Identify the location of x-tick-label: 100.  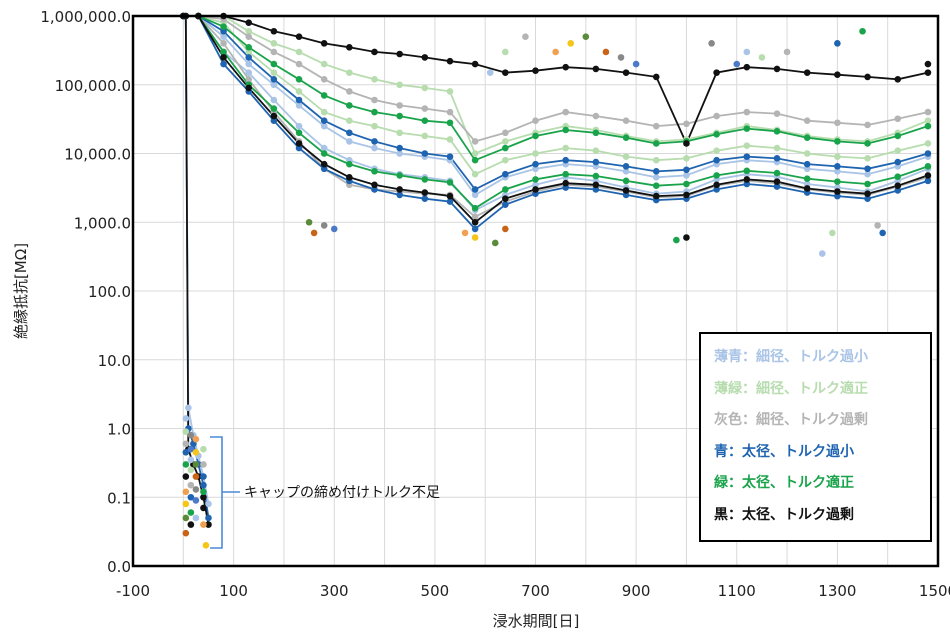
(233, 591).